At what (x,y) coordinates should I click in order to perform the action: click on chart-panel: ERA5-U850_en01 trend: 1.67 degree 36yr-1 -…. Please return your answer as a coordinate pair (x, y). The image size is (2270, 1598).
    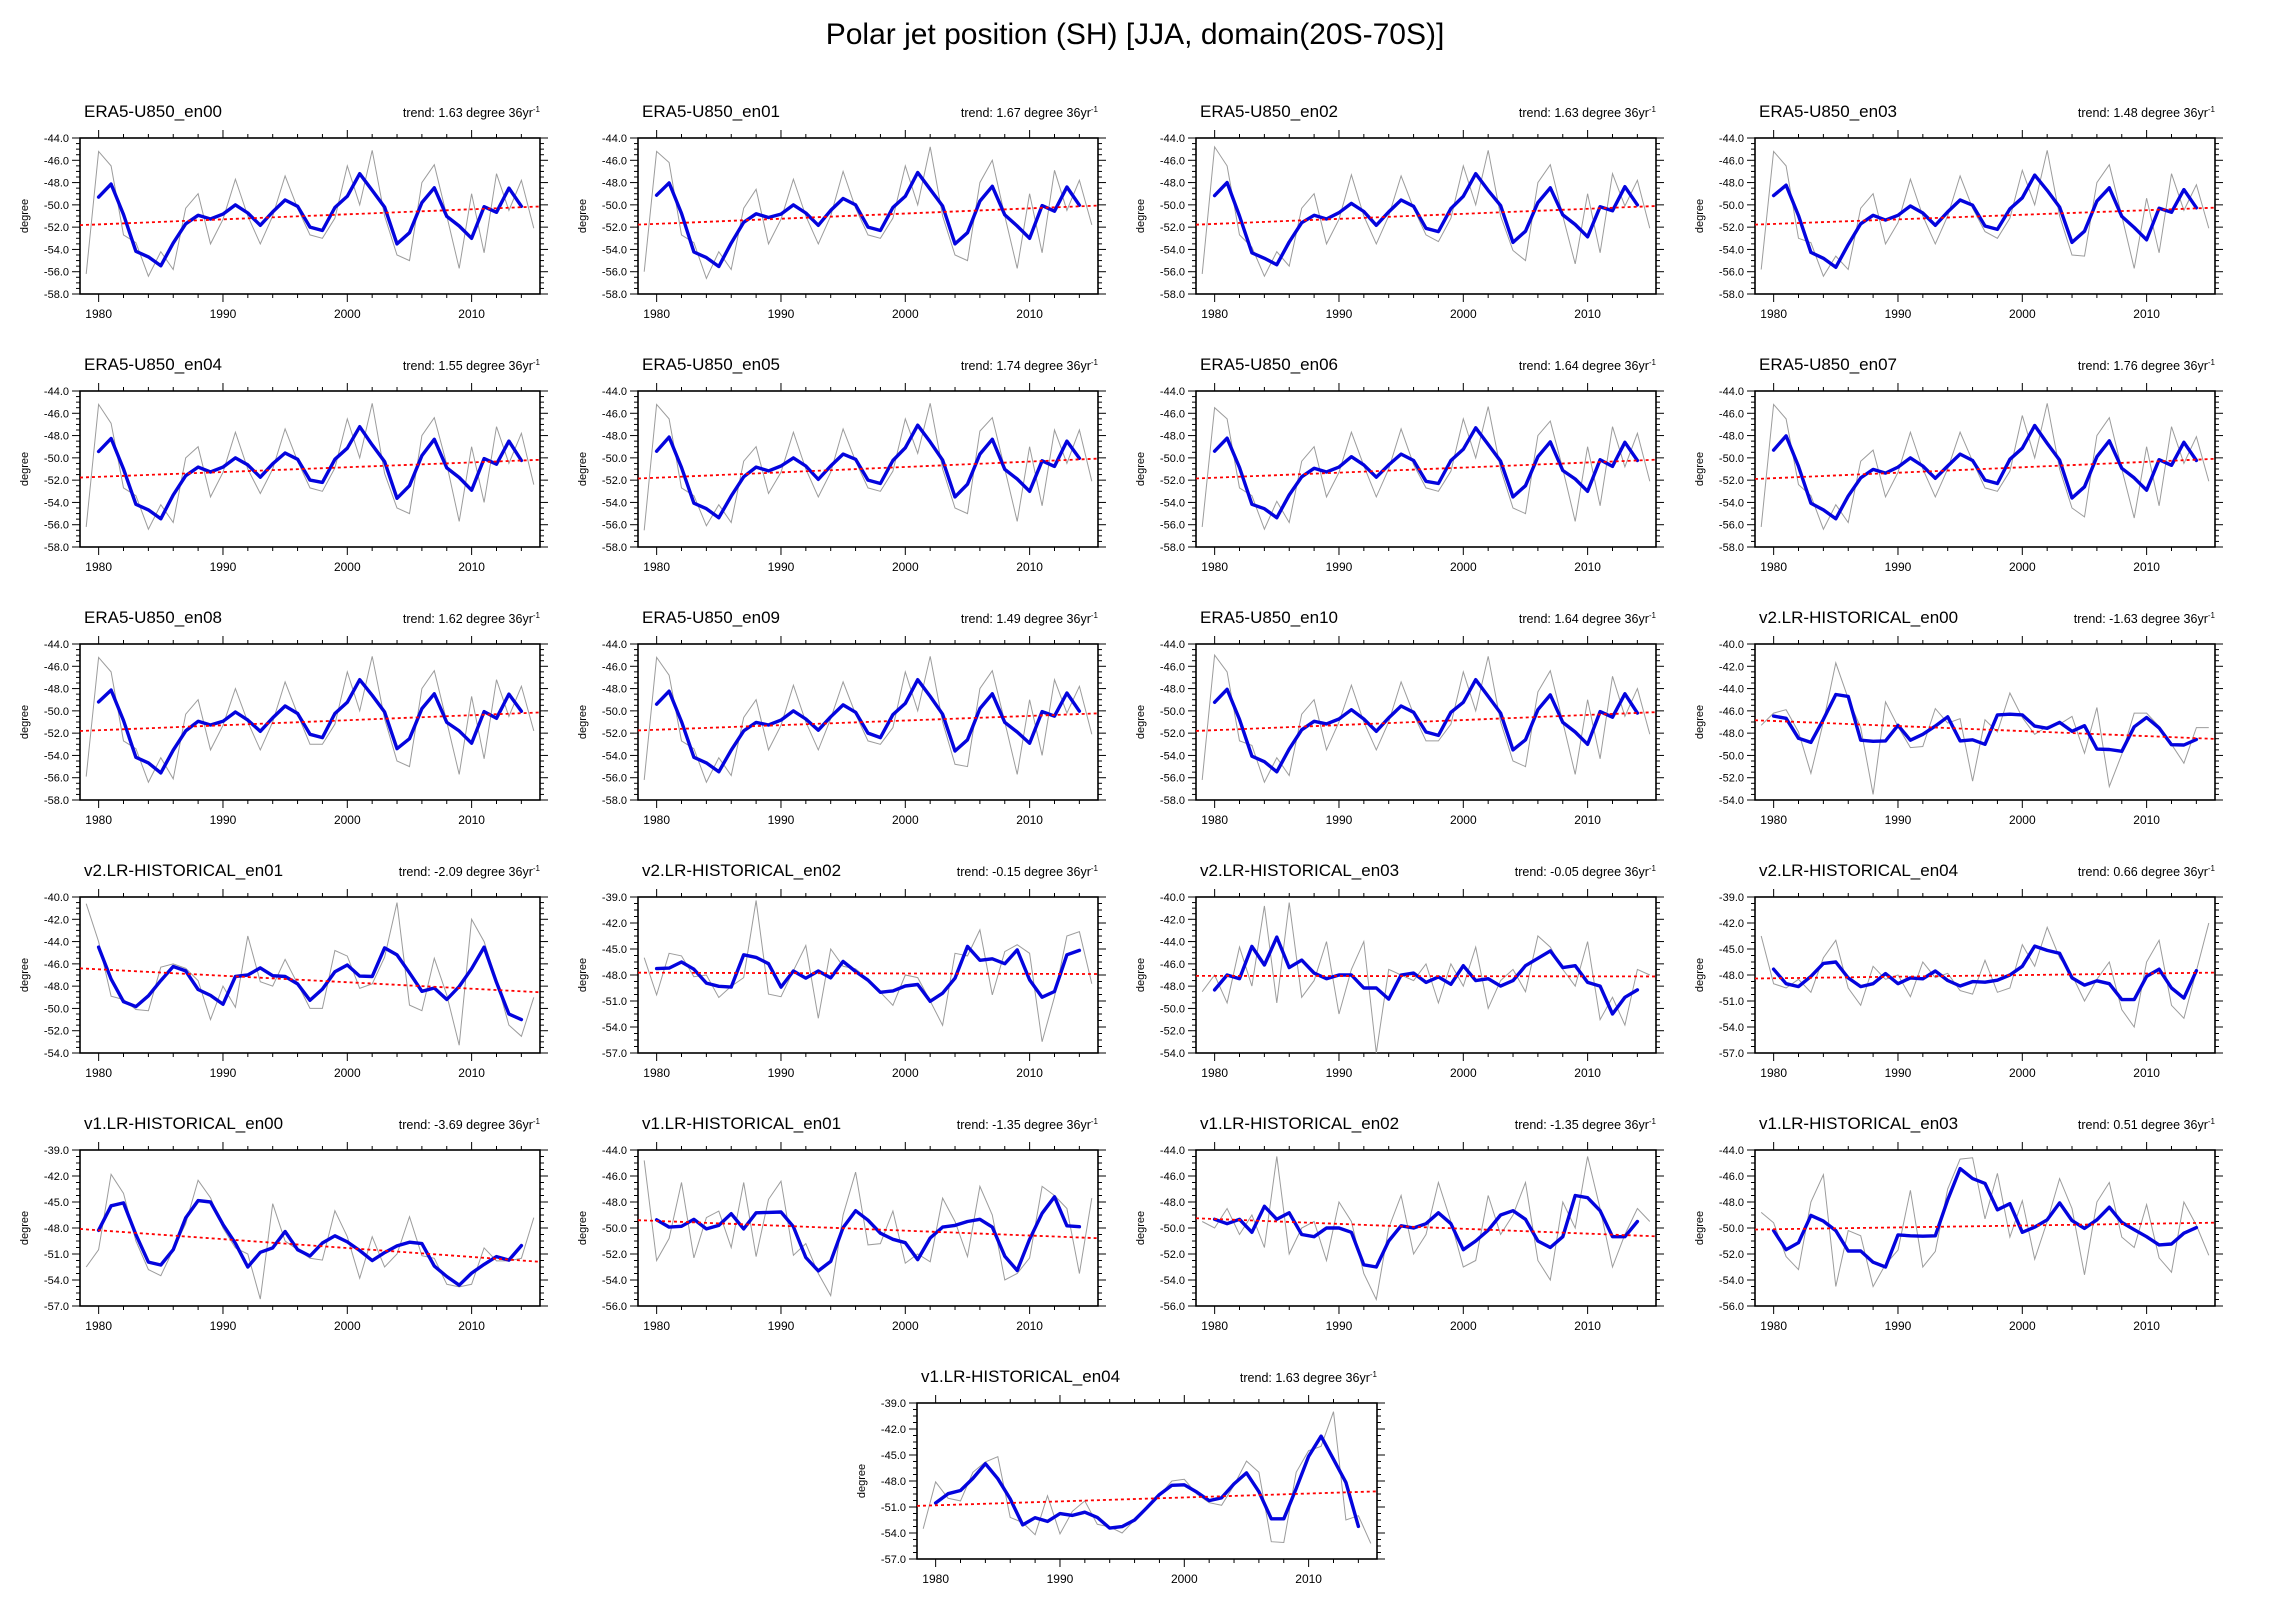
    Looking at the image, I should click on (852, 208).